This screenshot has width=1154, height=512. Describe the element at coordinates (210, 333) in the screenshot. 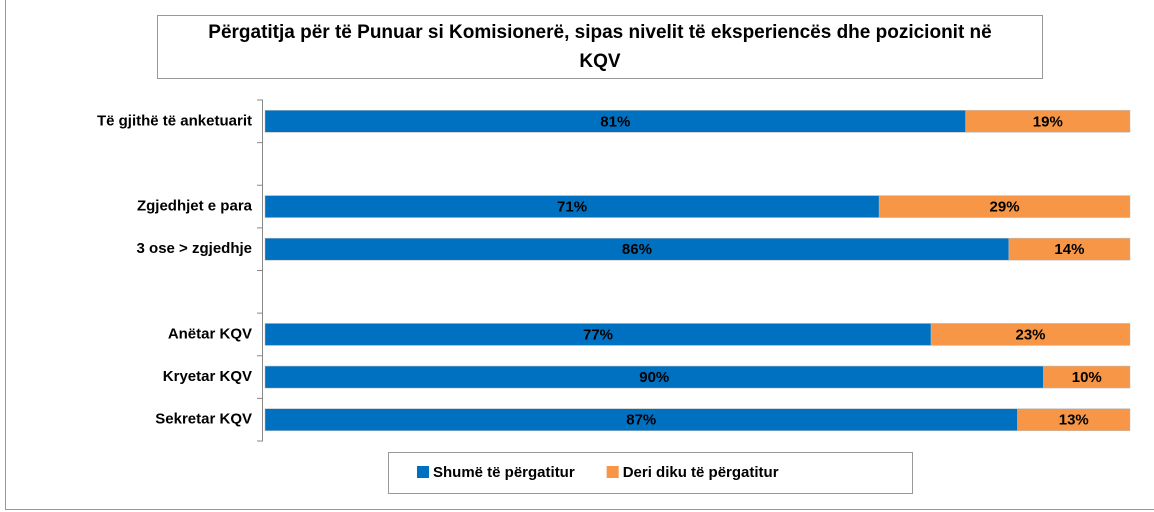

I see `y-tick-label: Anëtar KQV` at that location.